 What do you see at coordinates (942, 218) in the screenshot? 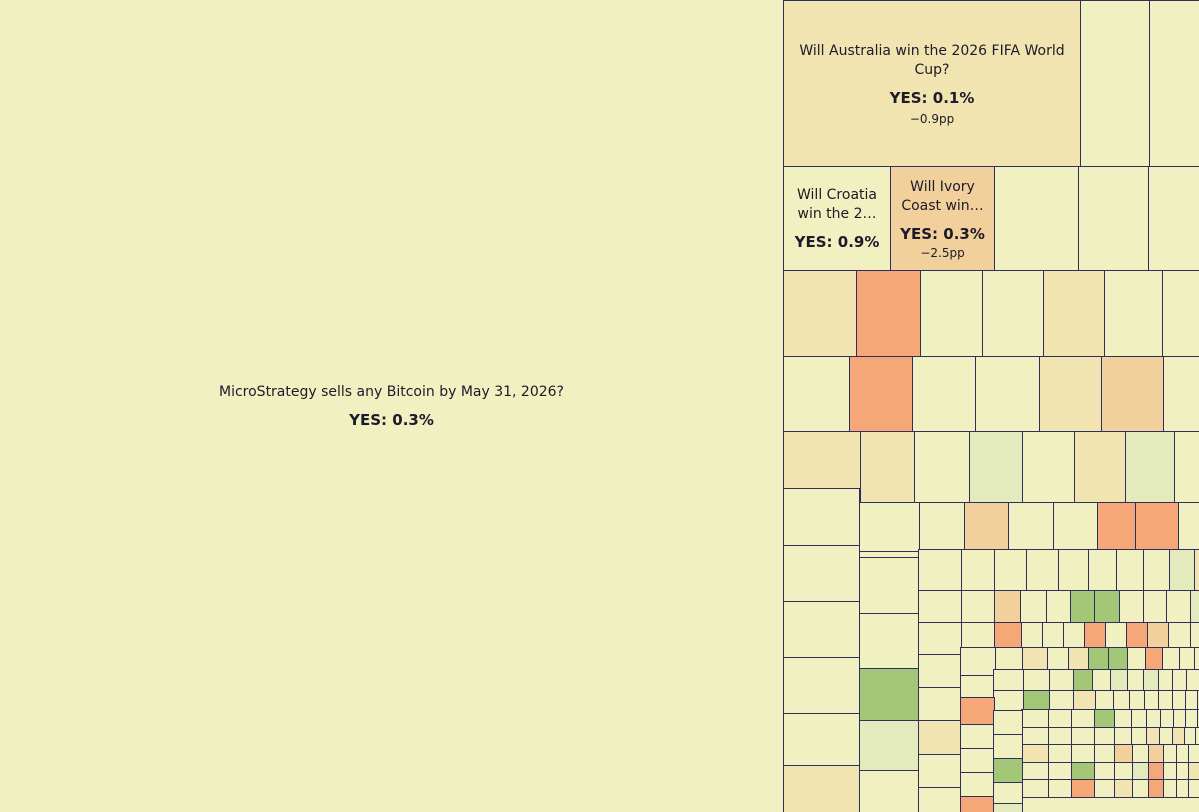
I see `market-tile: Will Ivory Coast win… YES: 0.3% −2.5pp` at bounding box center [942, 218].